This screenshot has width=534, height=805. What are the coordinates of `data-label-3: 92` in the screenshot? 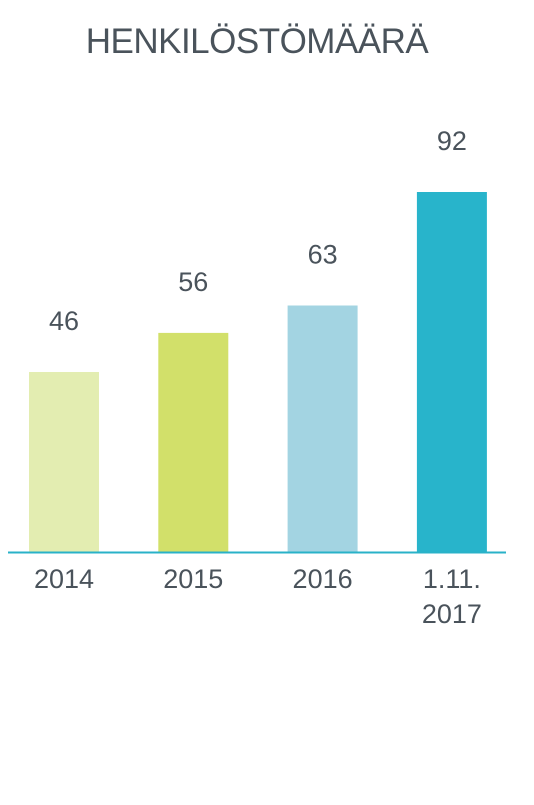 It's located at (452, 141).